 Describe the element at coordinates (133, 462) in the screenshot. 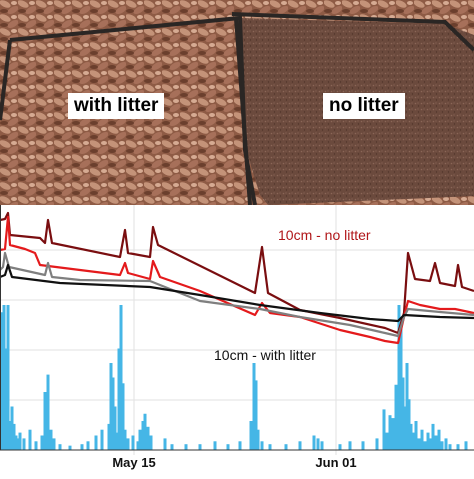

I see `x-tick-label-may15: May 15` at that location.